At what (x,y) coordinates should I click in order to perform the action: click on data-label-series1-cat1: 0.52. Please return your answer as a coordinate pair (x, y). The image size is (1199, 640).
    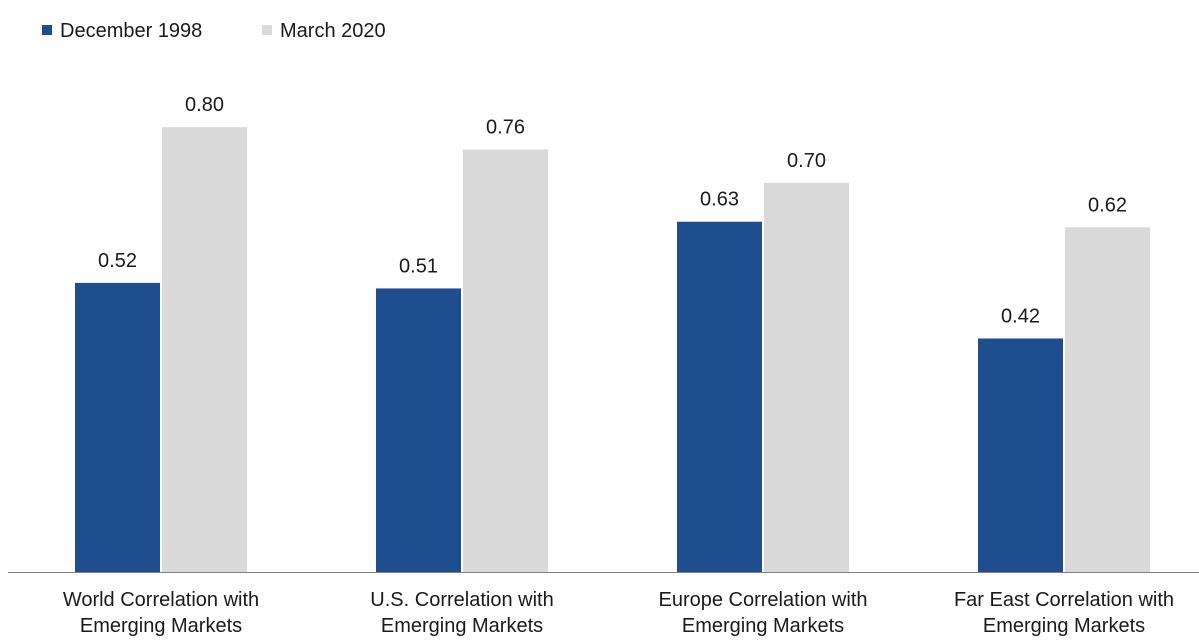
    Looking at the image, I should click on (117, 261).